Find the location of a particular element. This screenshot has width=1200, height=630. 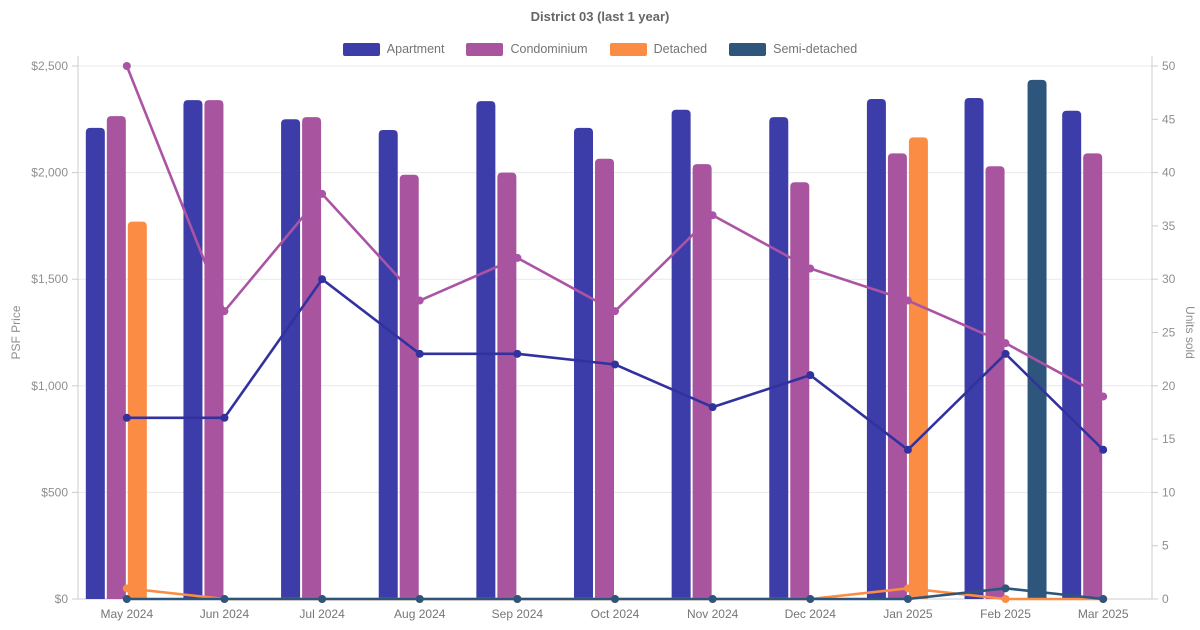

marker-condominium-jul-2024 is located at coordinates (322, 193).